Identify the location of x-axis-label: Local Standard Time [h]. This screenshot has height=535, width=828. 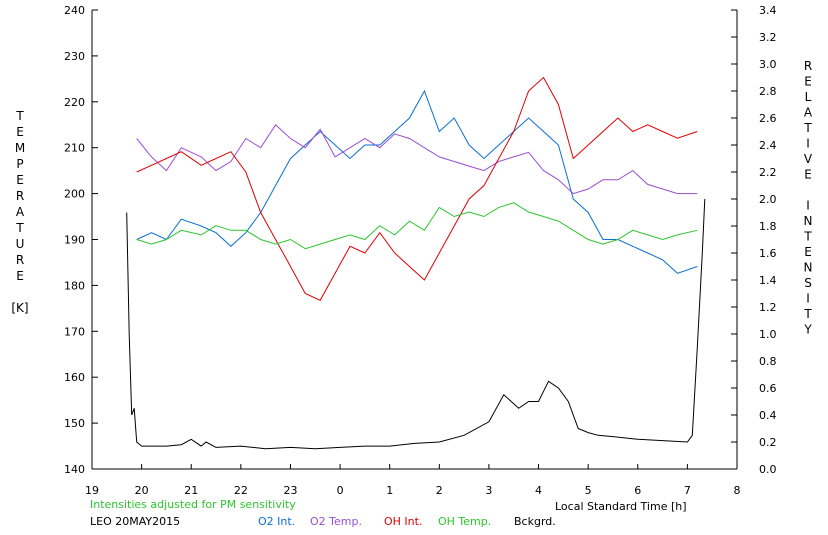
(621, 506).